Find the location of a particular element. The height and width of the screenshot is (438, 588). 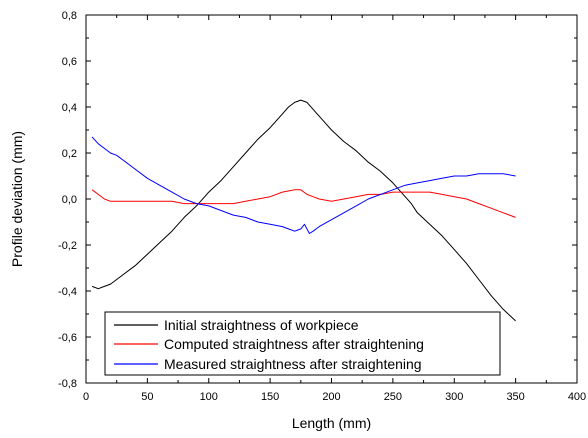

y-axis-title: Profile deviation (mm) is located at coordinates (17, 199).